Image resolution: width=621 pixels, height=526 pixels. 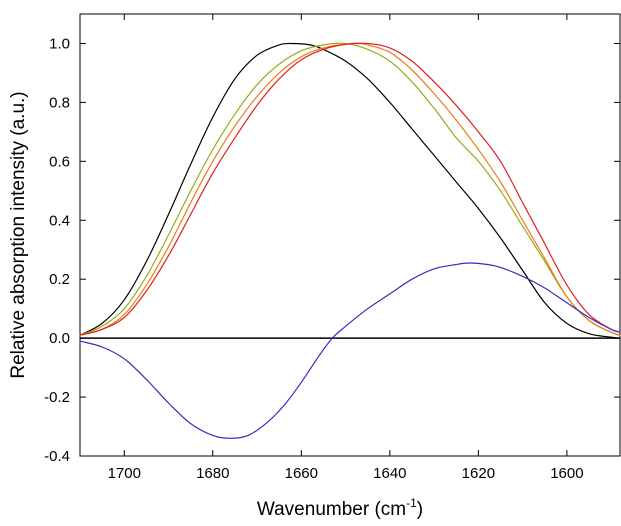 What do you see at coordinates (59, 102) in the screenshot?
I see `y-tick-label: 0.8` at bounding box center [59, 102].